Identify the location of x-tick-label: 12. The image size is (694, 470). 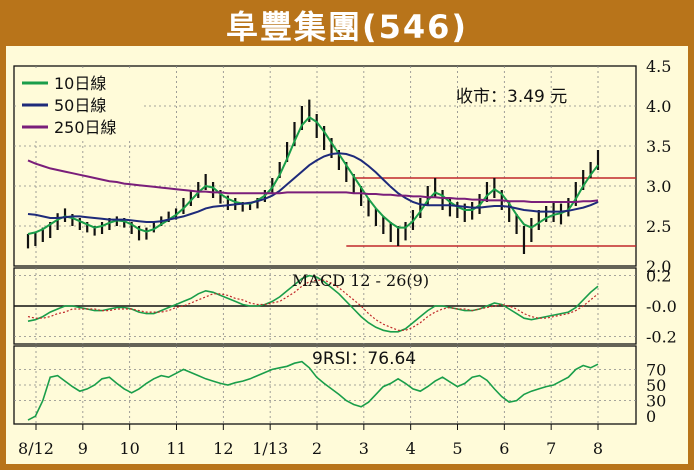
(223, 448).